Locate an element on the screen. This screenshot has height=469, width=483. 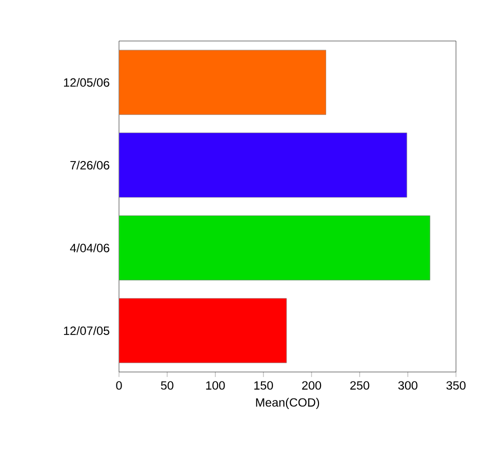
x-tick-label: 150 is located at coordinates (263, 385).